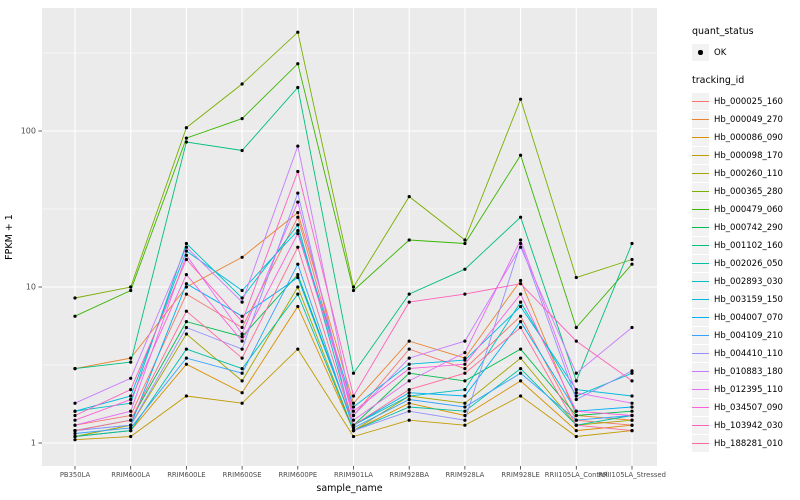  I want to click on legend-title-quant-status: quant_status, so click(723, 31).